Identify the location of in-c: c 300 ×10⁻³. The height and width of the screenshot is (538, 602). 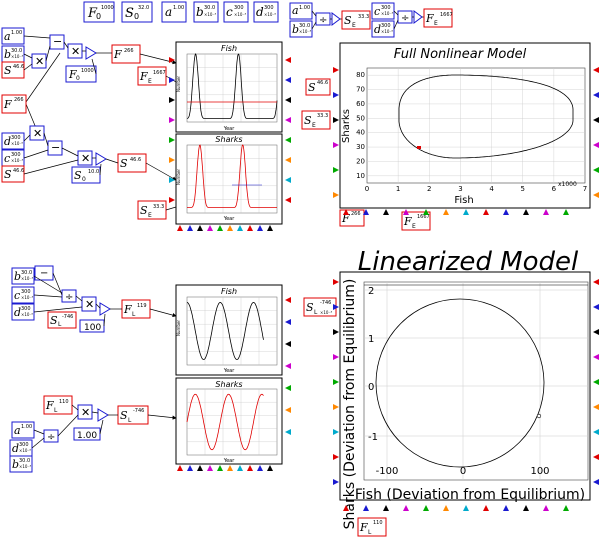
(13, 158).